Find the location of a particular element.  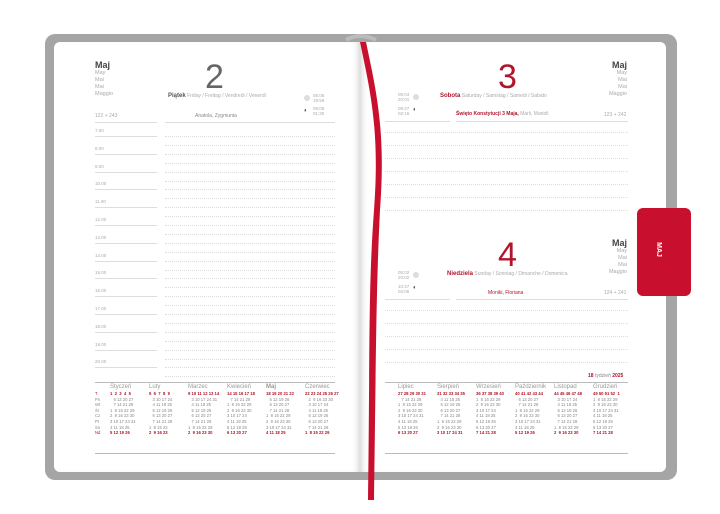

month-name: Lipiec is located at coordinates (406, 387).